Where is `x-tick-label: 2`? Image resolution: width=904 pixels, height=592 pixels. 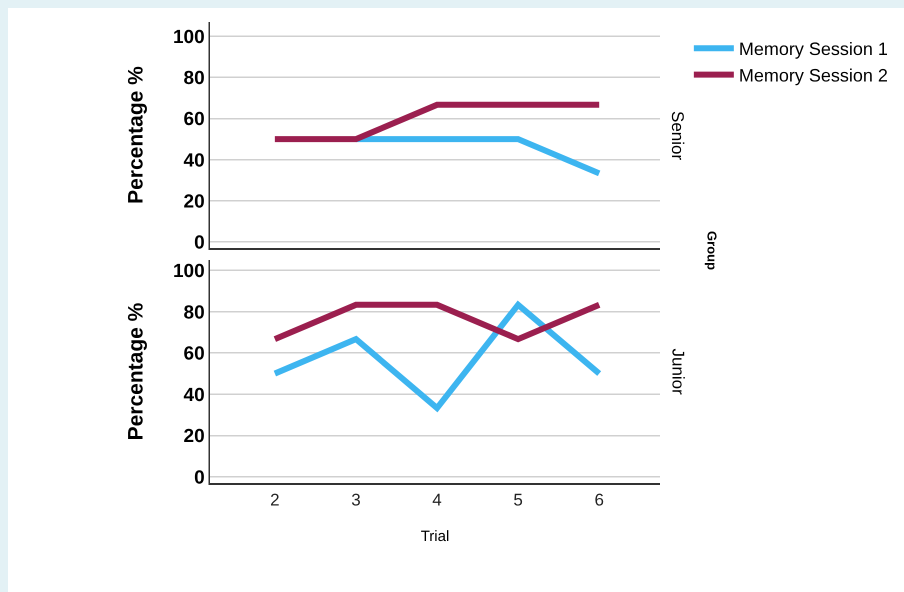 x-tick-label: 2 is located at coordinates (275, 500).